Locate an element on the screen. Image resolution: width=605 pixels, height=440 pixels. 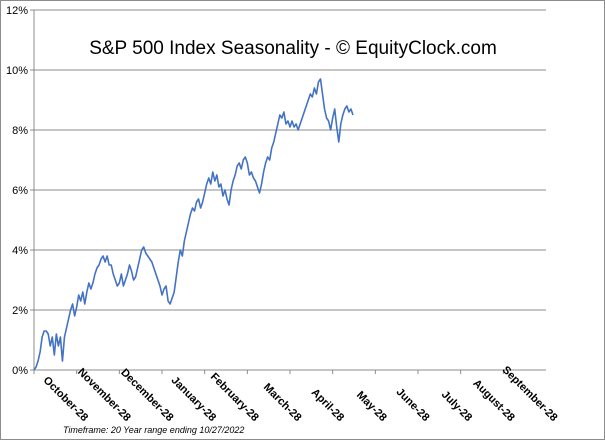
y-tick-label-2: 2% is located at coordinates (20, 311).